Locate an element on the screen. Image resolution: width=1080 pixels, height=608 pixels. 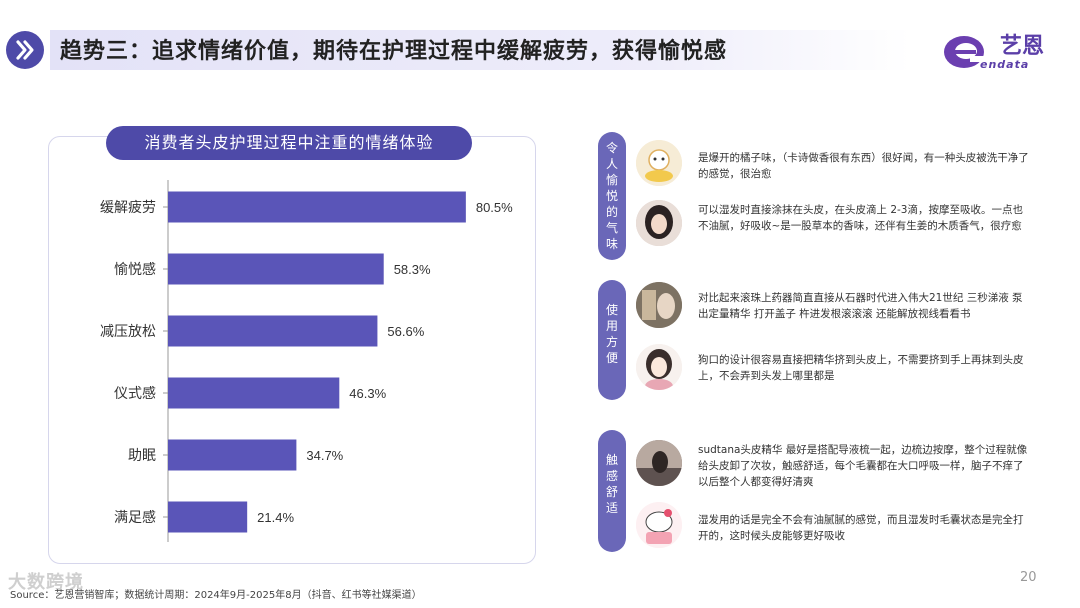
side-tag-label: 使用方便 is located at coordinates (611, 334).